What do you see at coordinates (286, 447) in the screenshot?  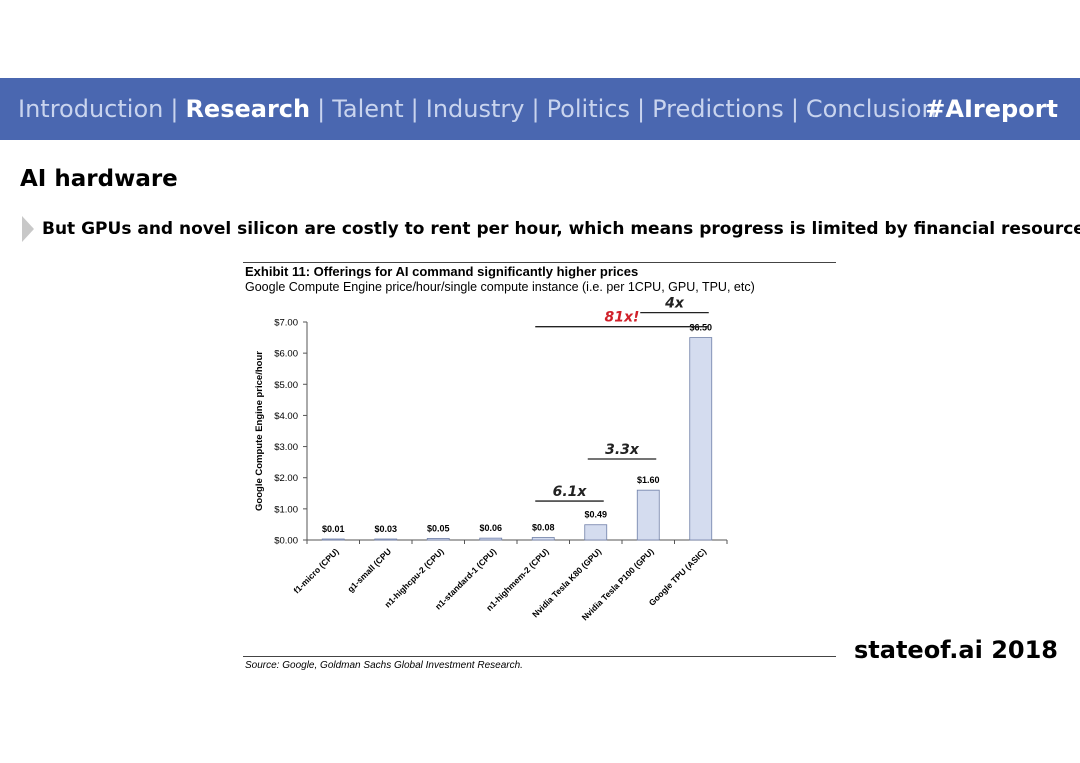 I see `y-tick-label: $3.00` at bounding box center [286, 447].